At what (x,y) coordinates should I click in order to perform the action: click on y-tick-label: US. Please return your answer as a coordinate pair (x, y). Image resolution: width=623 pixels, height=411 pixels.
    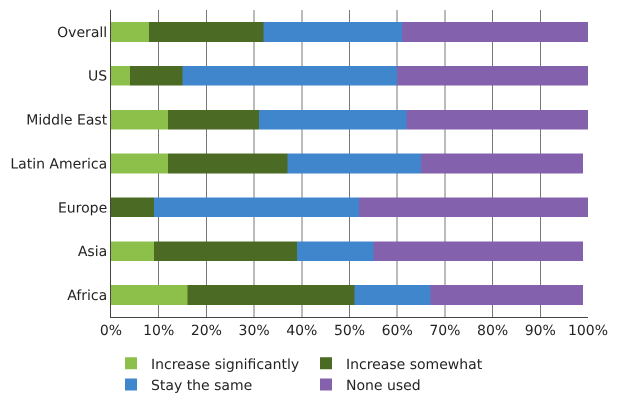
    Looking at the image, I should click on (98, 76).